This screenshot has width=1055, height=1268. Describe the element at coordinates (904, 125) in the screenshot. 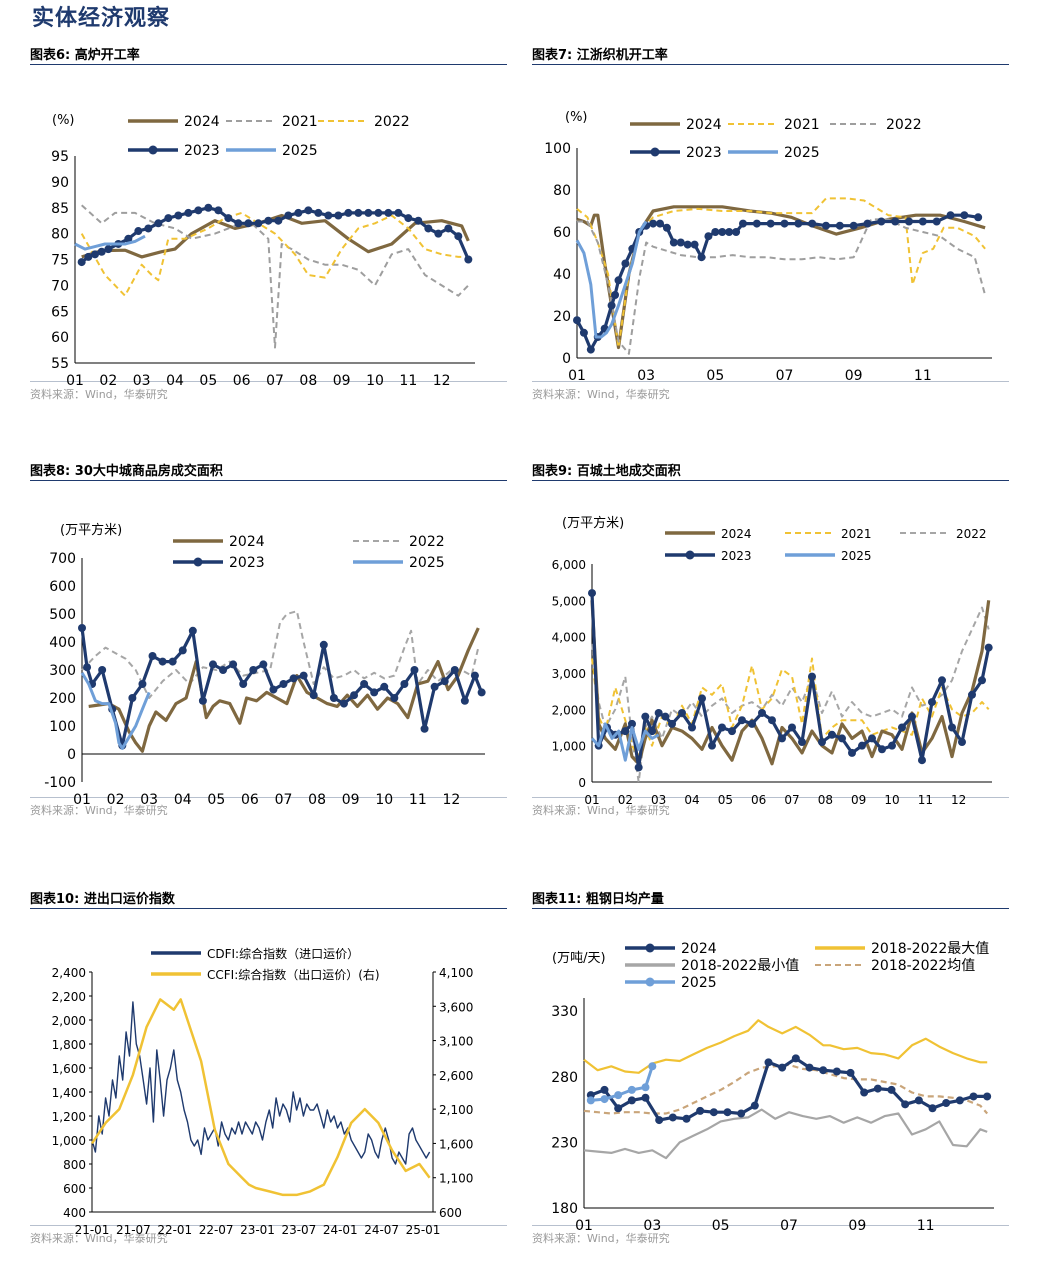

I see `legend-label: 2022` at that location.